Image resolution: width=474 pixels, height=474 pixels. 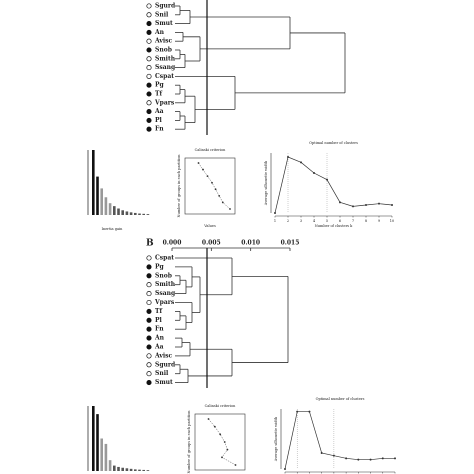 I want to click on calinski-line, so click(x=214, y=186).